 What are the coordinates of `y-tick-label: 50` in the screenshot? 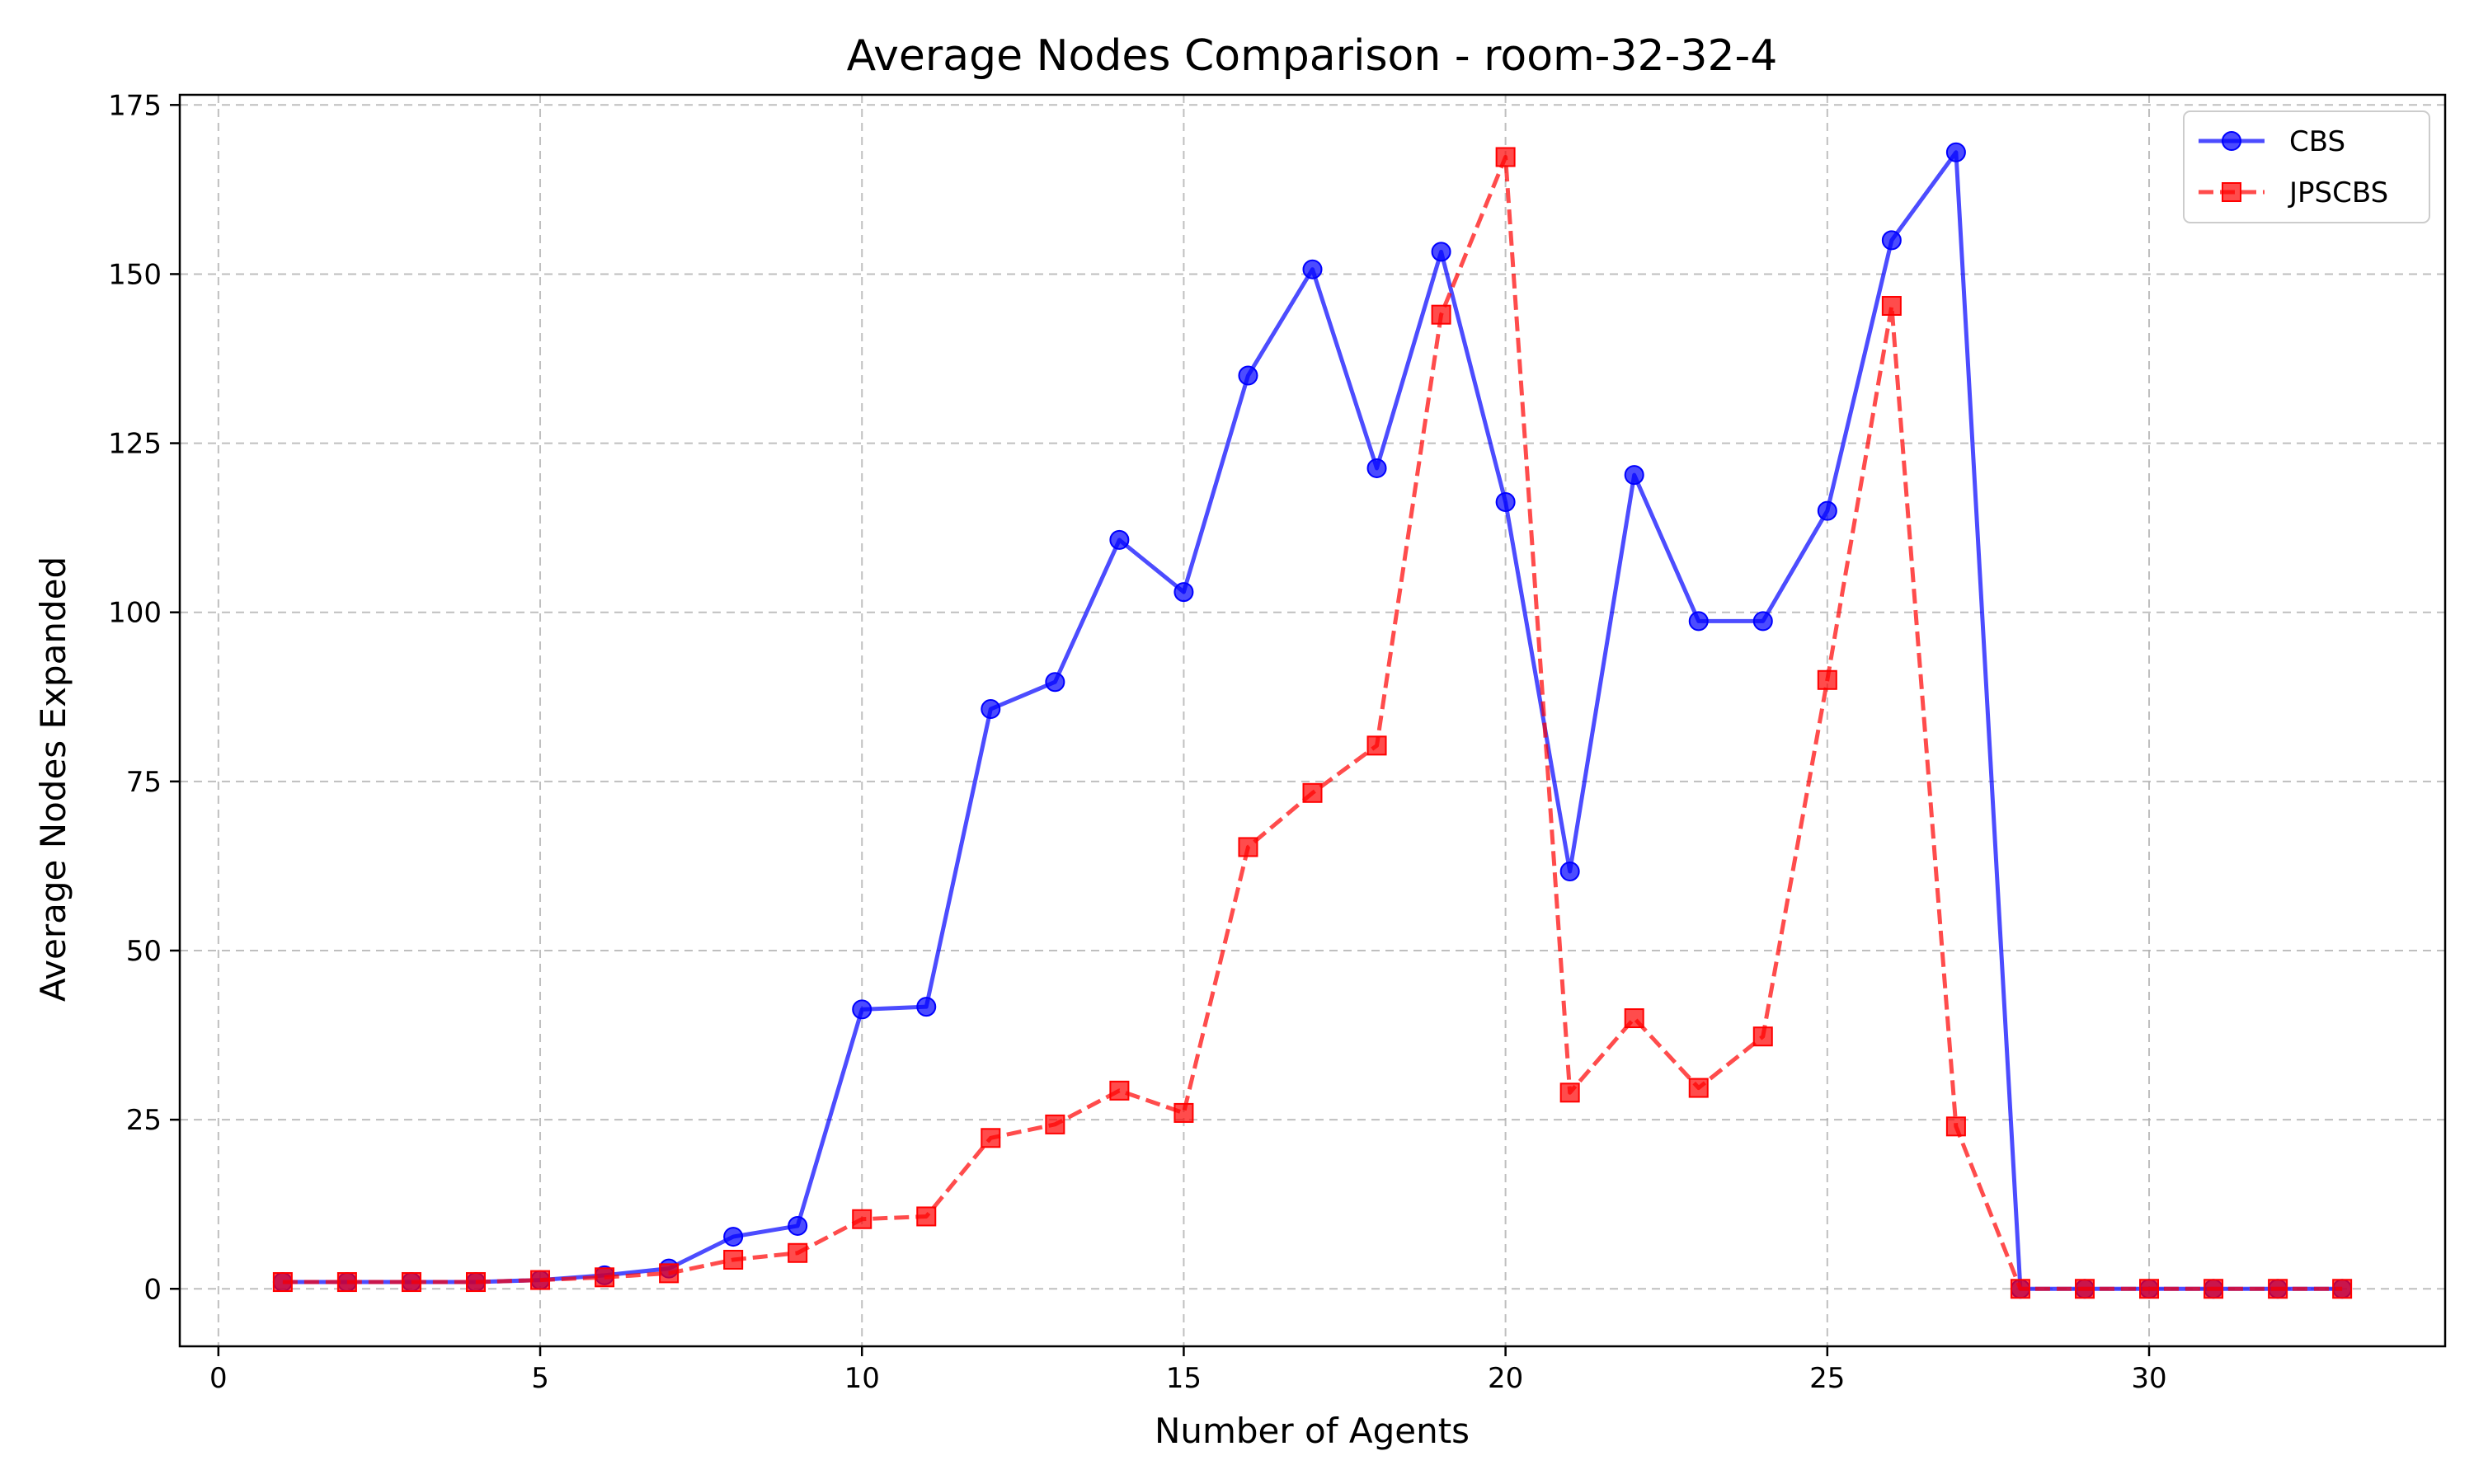 It's located at (144, 951).